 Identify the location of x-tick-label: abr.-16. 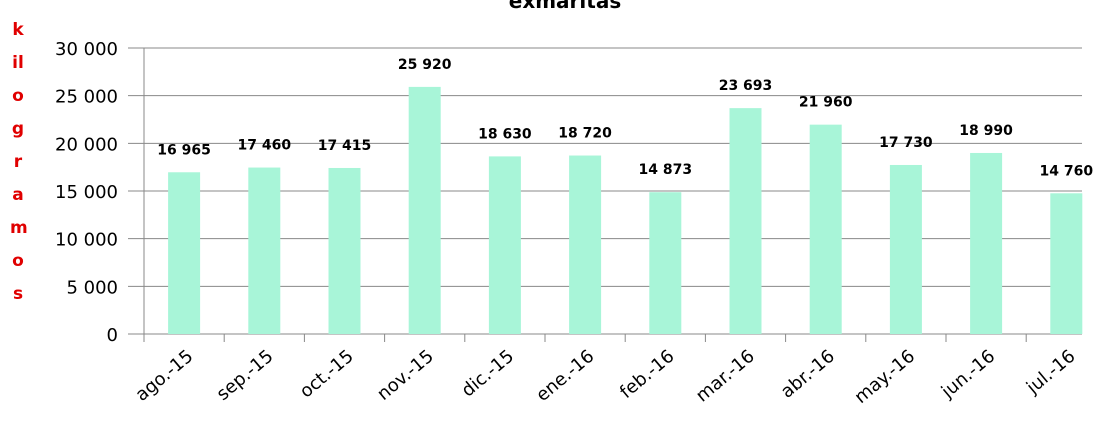
(808, 374).